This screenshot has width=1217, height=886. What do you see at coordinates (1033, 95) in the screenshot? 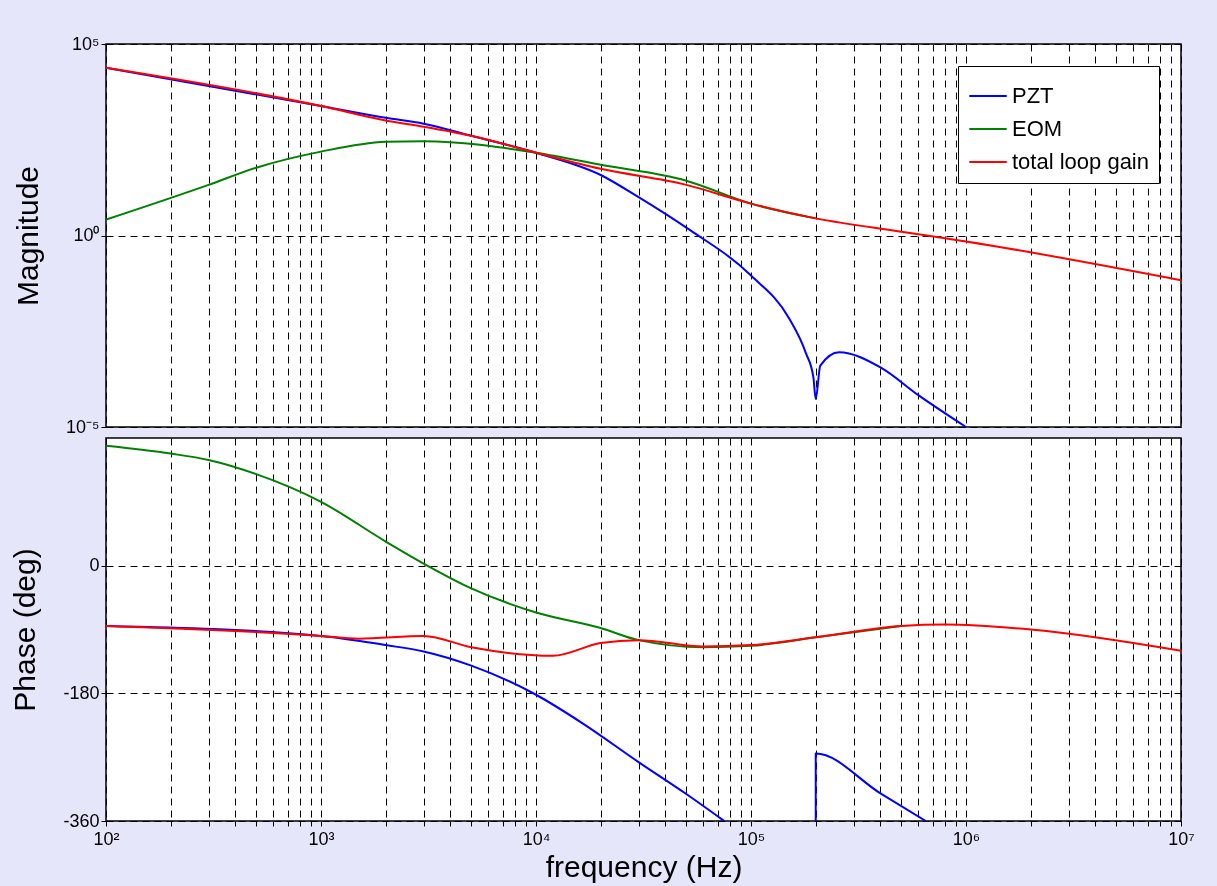
I see `legend-label: PZT` at bounding box center [1033, 95].